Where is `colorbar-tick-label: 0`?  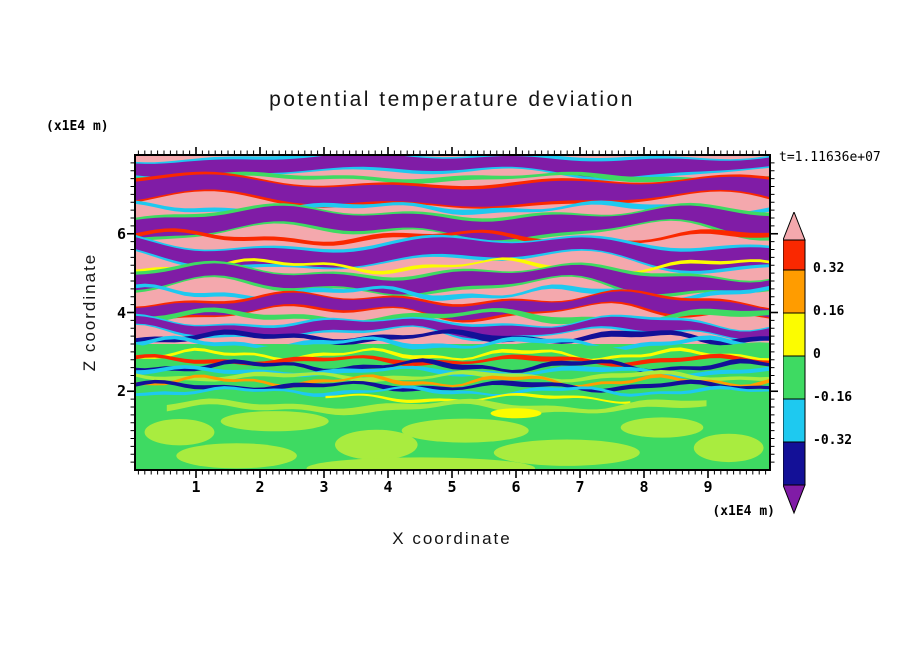 colorbar-tick-label: 0 is located at coordinates (817, 354).